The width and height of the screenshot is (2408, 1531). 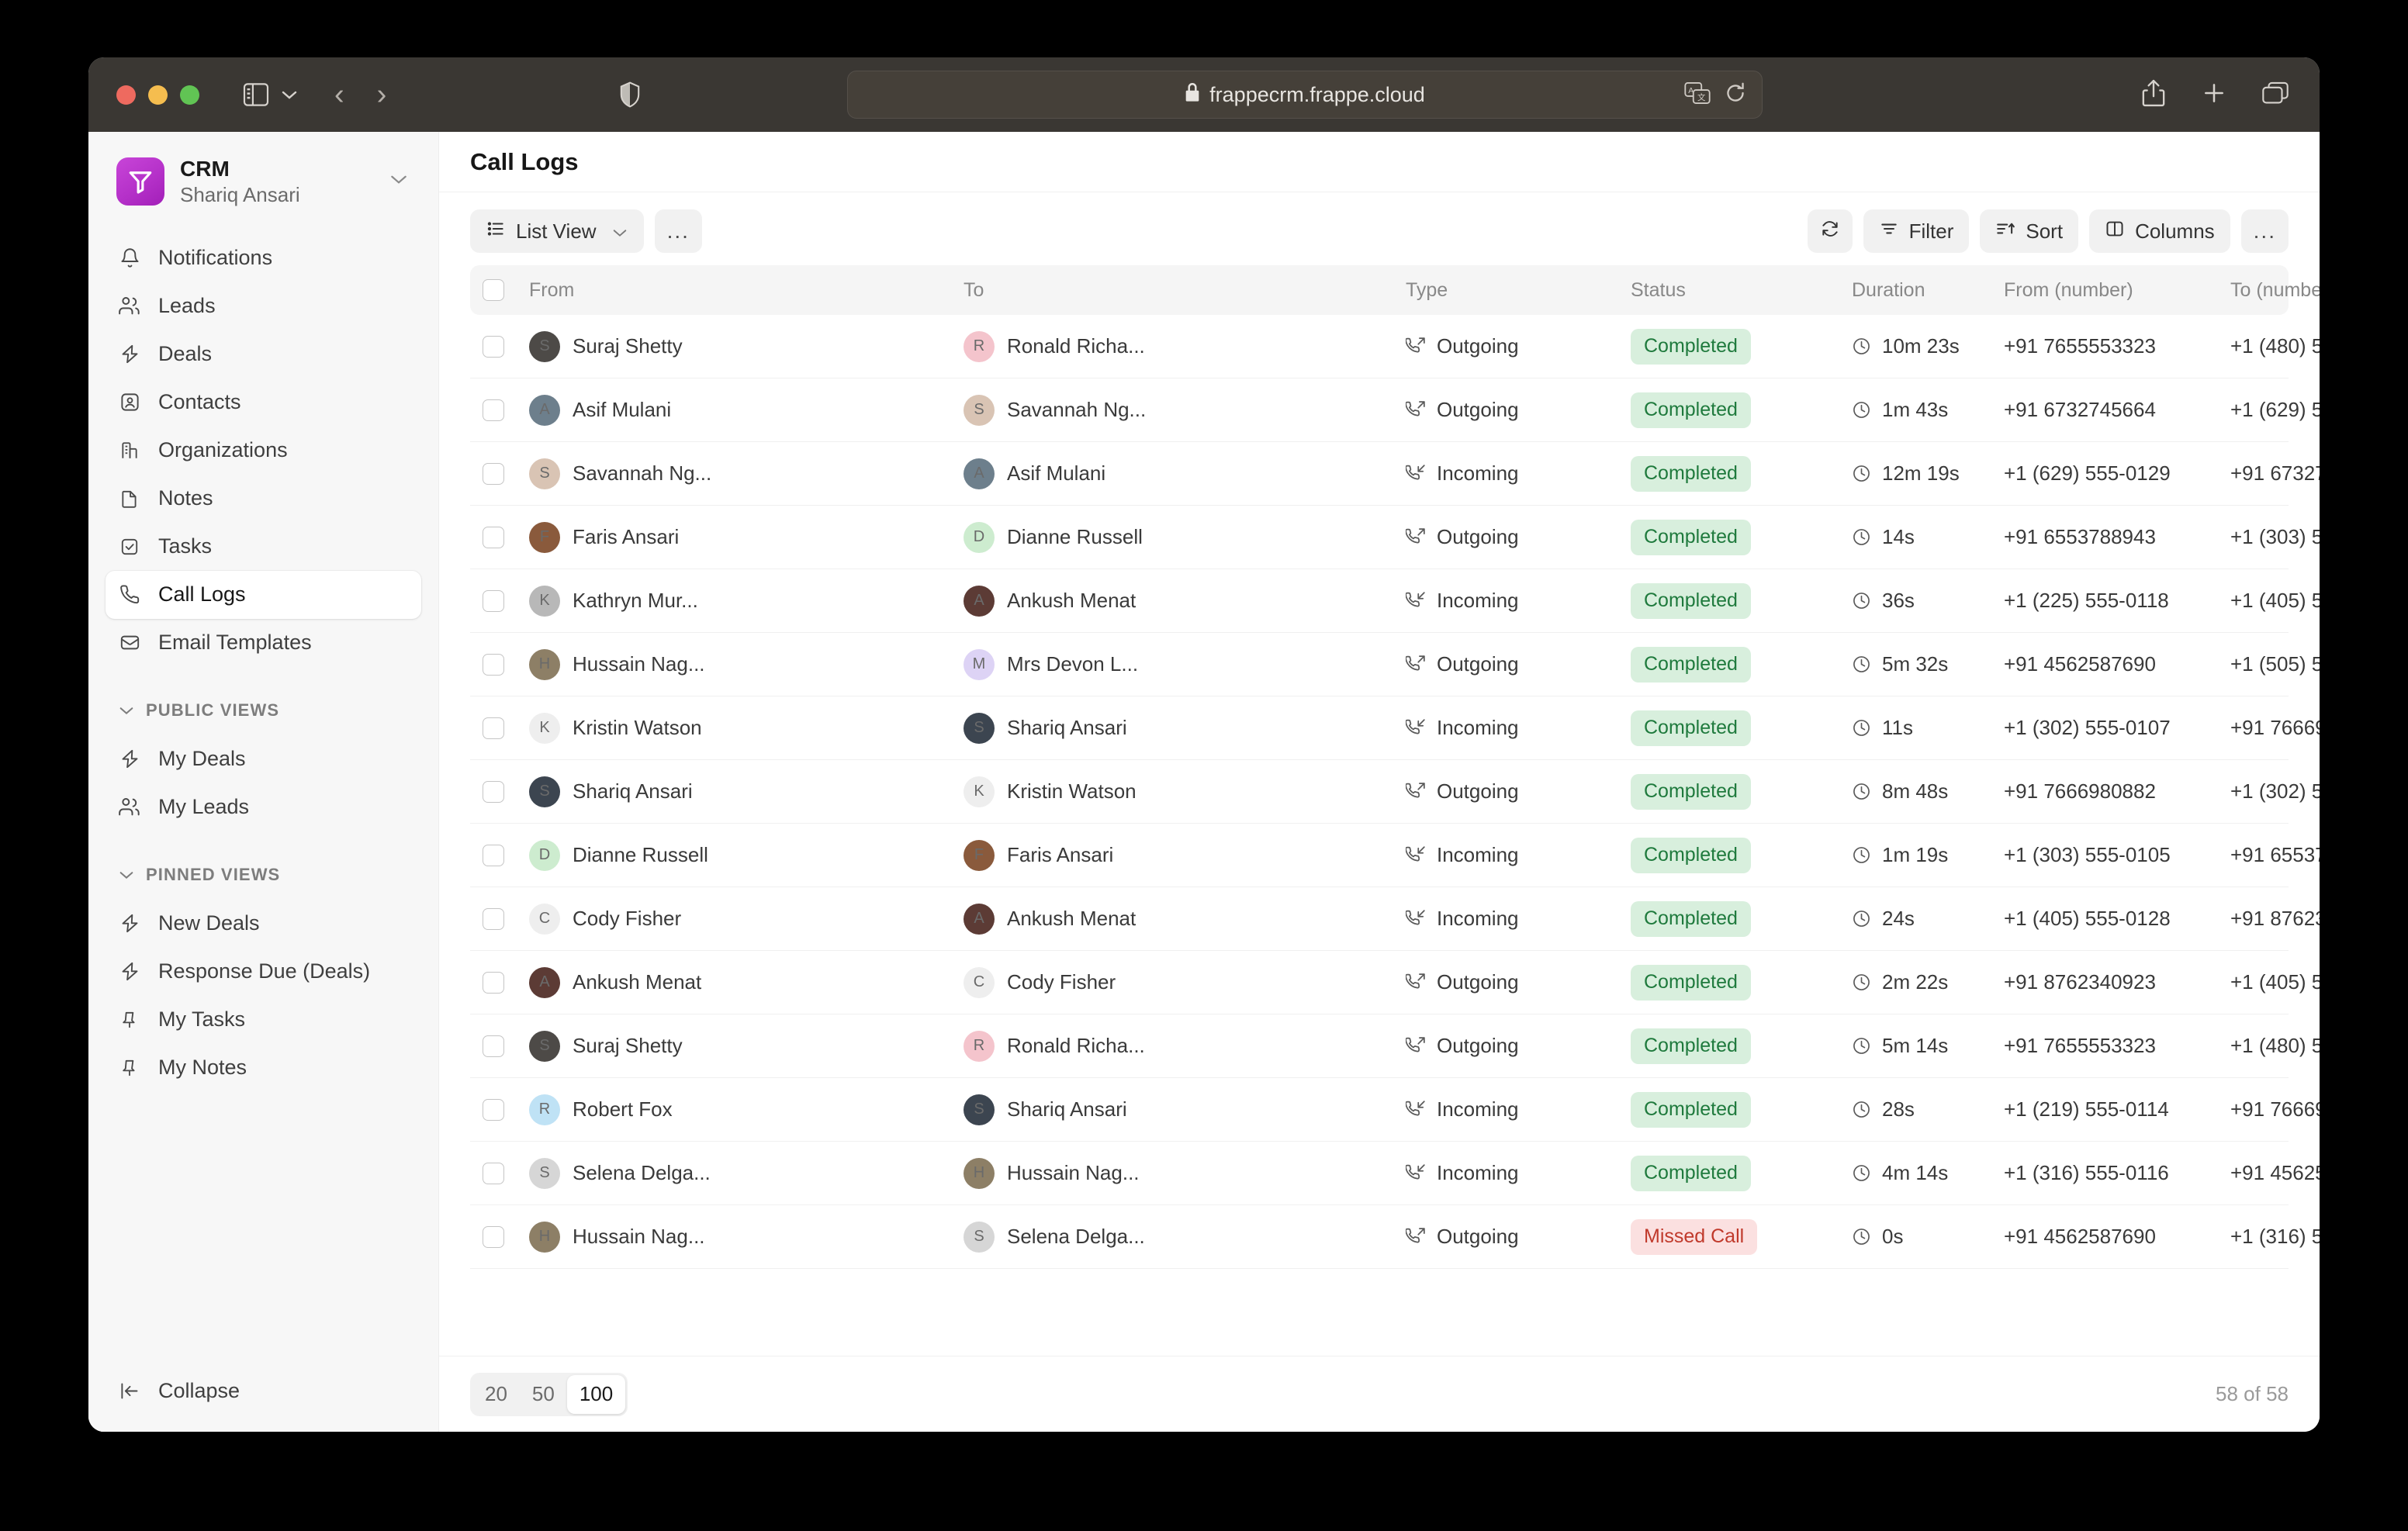 What do you see at coordinates (1658, 289) in the screenshot?
I see `column-header-status: Status` at bounding box center [1658, 289].